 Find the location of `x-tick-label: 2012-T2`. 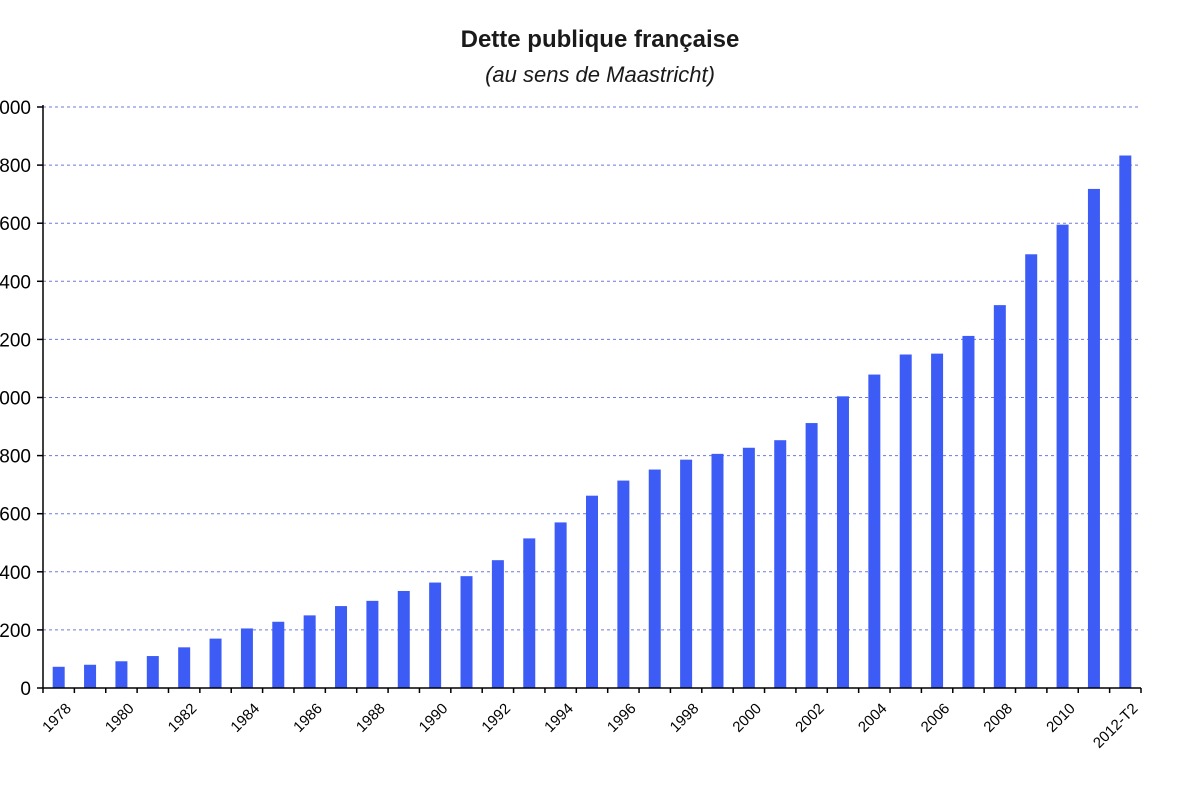

x-tick-label: 2012-T2 is located at coordinates (1116, 726).